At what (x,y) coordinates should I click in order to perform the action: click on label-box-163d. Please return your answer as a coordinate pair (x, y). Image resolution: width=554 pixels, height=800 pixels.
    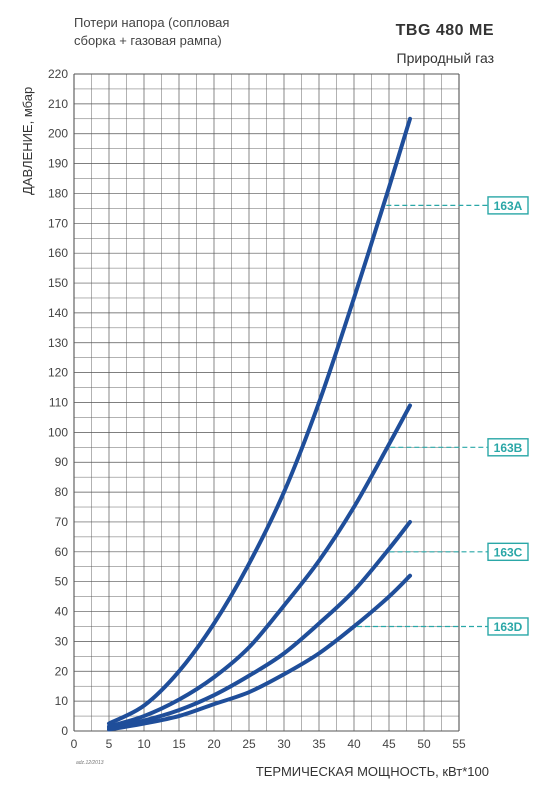
    Looking at the image, I should click on (508, 626).